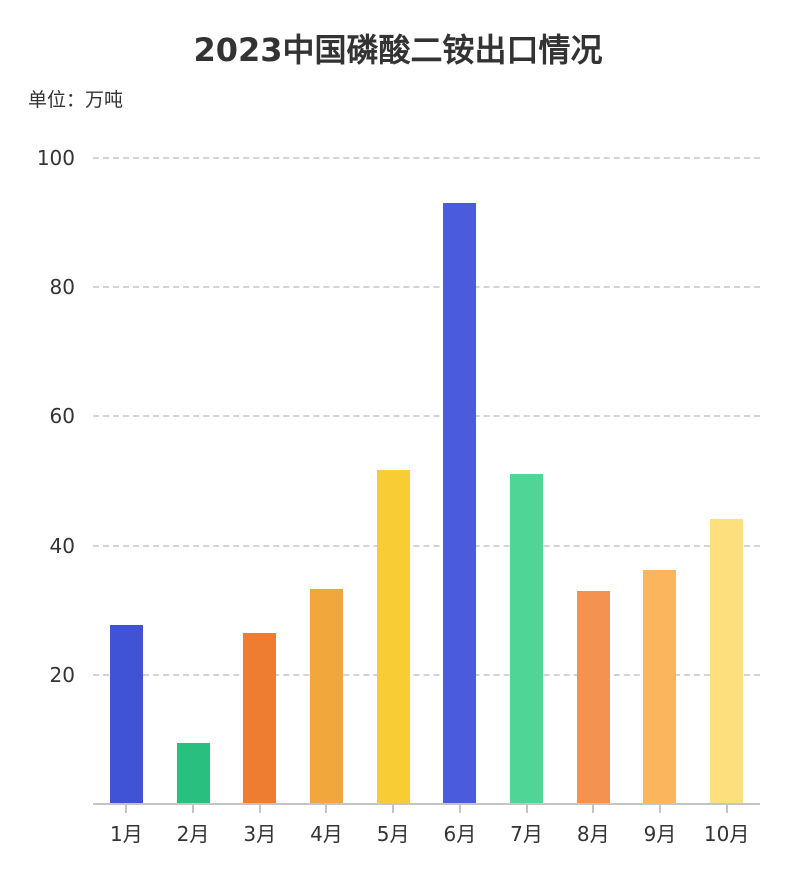 This screenshot has width=796, height=880. I want to click on x-tick-label: 8月, so click(593, 834).